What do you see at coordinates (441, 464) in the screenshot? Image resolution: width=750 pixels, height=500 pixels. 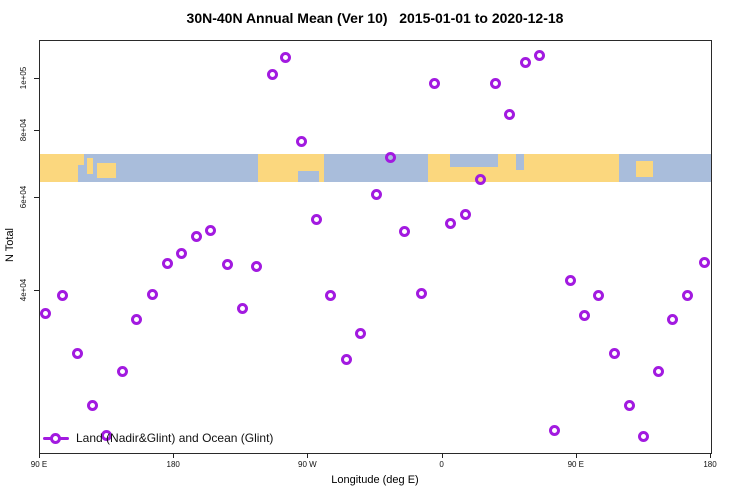 I see `x-tick-label: 0` at bounding box center [441, 464].